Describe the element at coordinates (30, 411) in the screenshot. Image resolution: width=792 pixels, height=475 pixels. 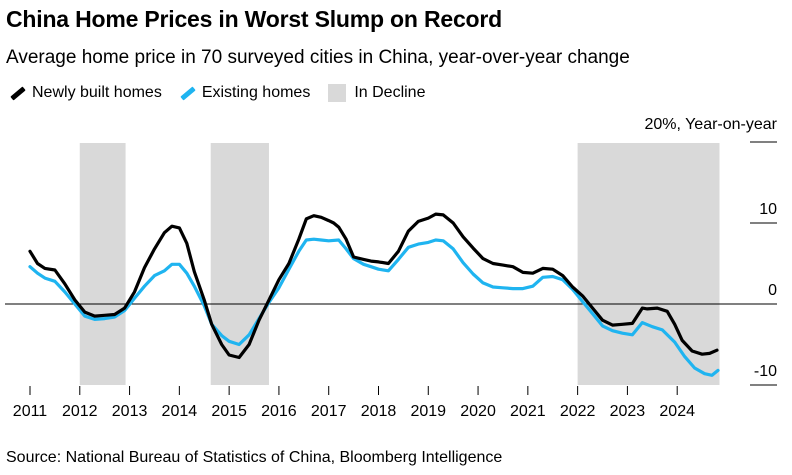
I see `x-tick-label: 2011` at that location.